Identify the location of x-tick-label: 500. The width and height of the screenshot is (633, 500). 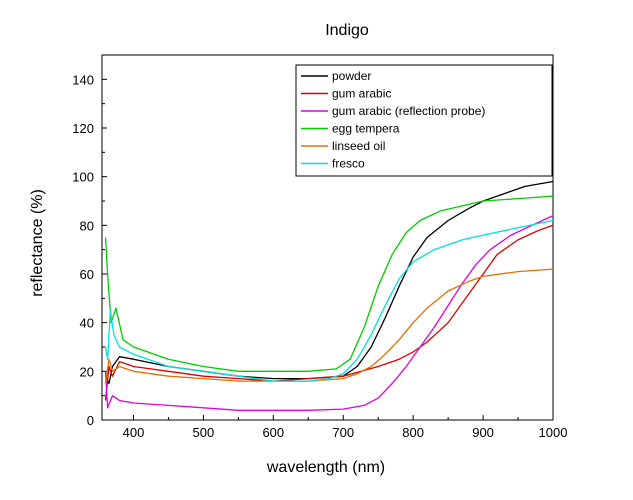
(204, 432).